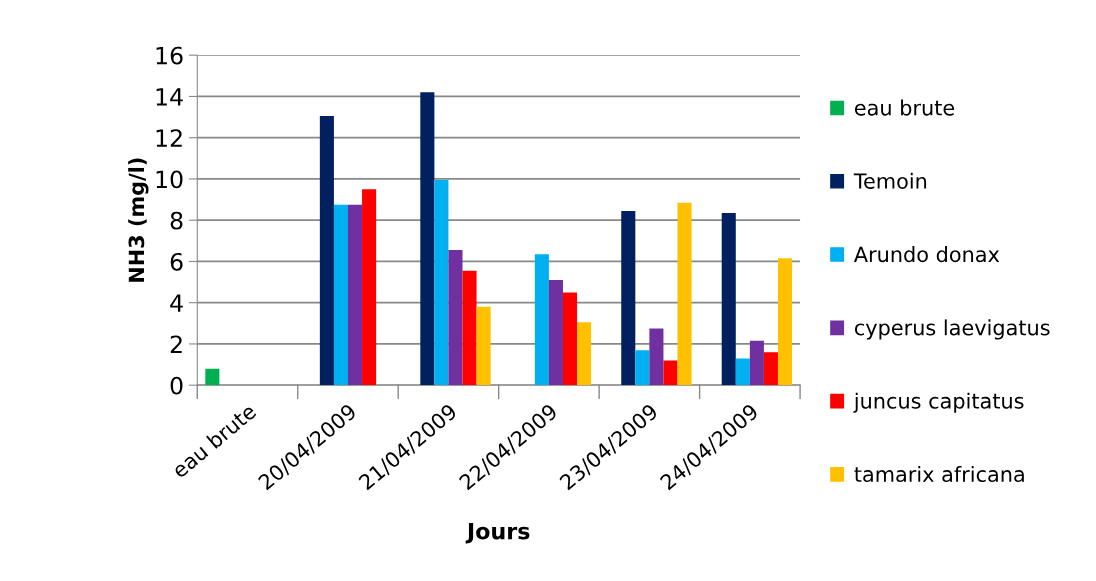 The image size is (1096, 581). Describe the element at coordinates (176, 344) in the screenshot. I see `y-tick-label: 2` at that location.